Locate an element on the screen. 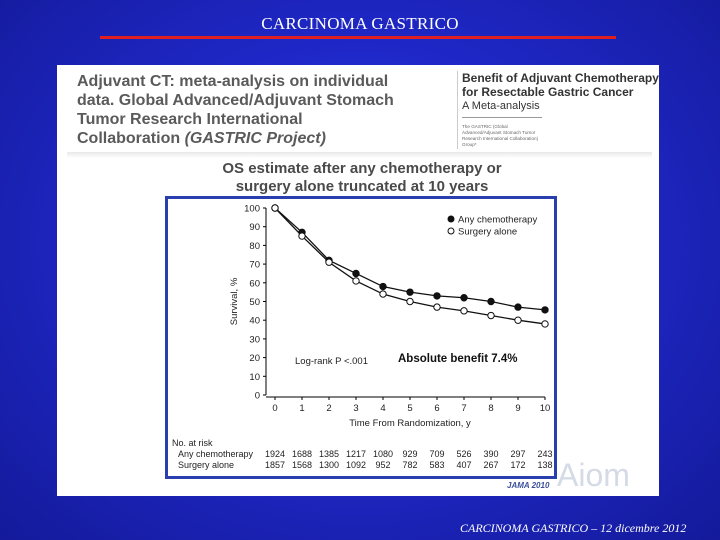  at-risk-value: 782 is located at coordinates (409, 465).